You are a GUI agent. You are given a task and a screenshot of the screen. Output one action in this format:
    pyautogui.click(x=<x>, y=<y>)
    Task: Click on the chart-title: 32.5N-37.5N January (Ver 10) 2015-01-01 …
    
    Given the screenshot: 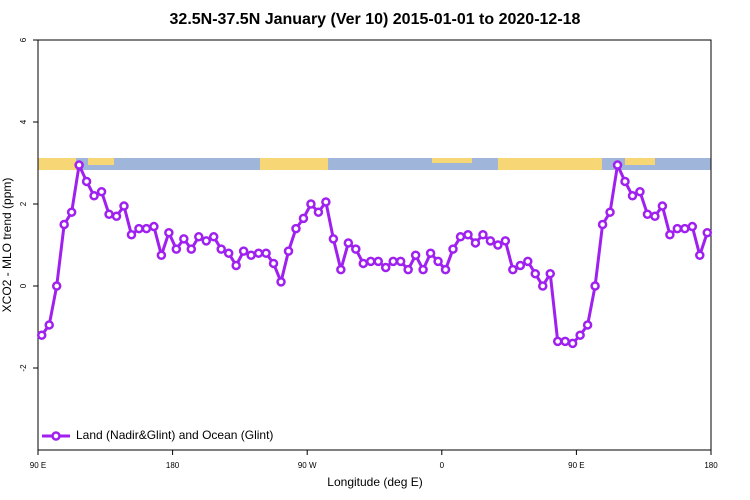 What is the action you would take?
    pyautogui.click(x=375, y=19)
    